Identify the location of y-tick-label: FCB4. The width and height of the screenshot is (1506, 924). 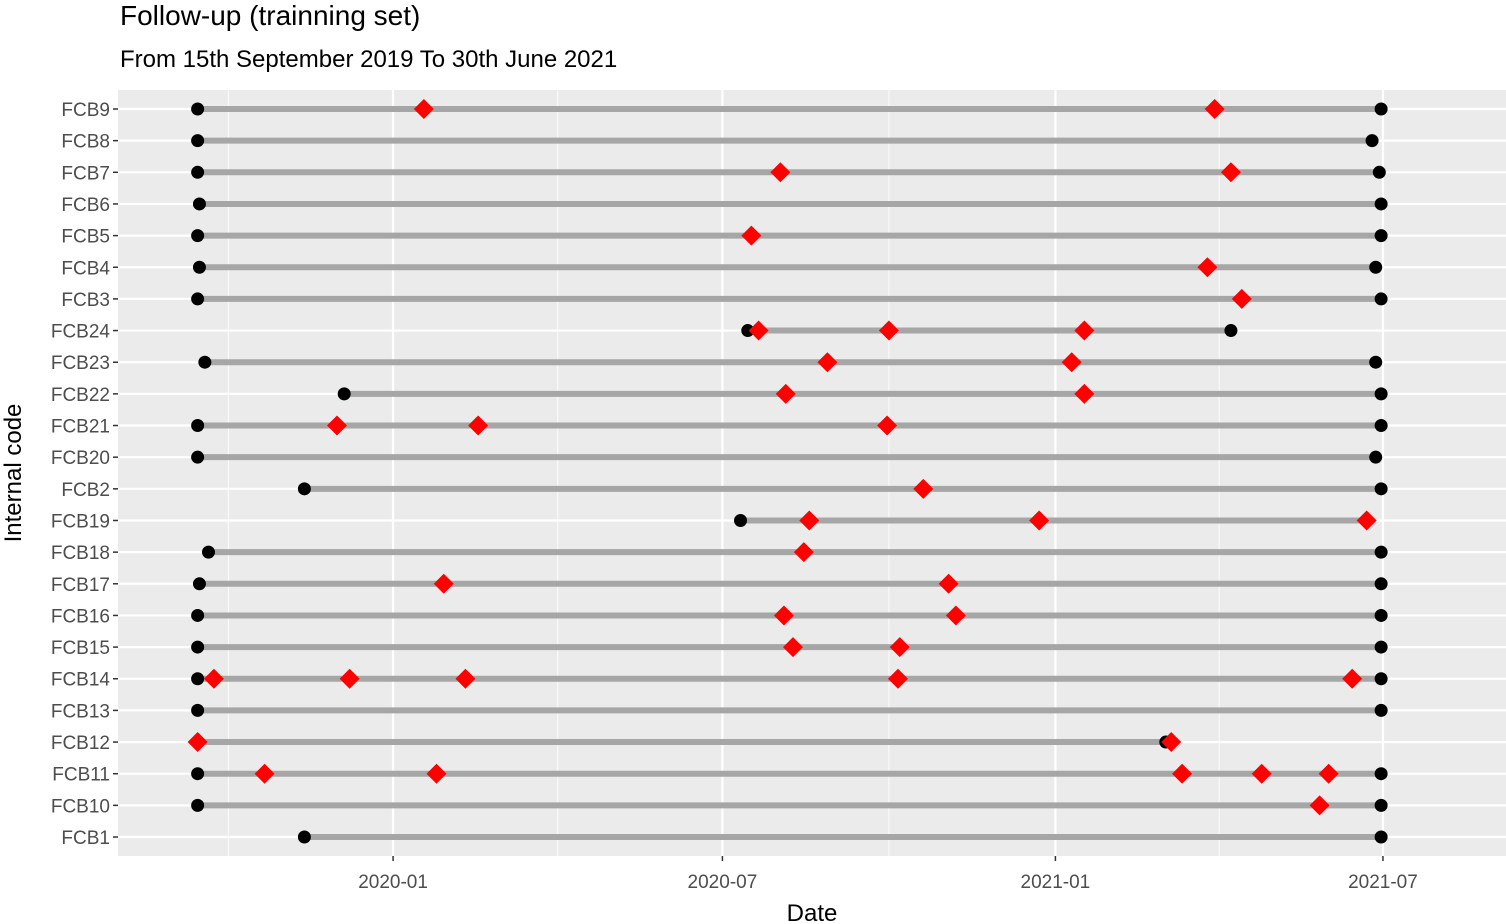
(85, 268).